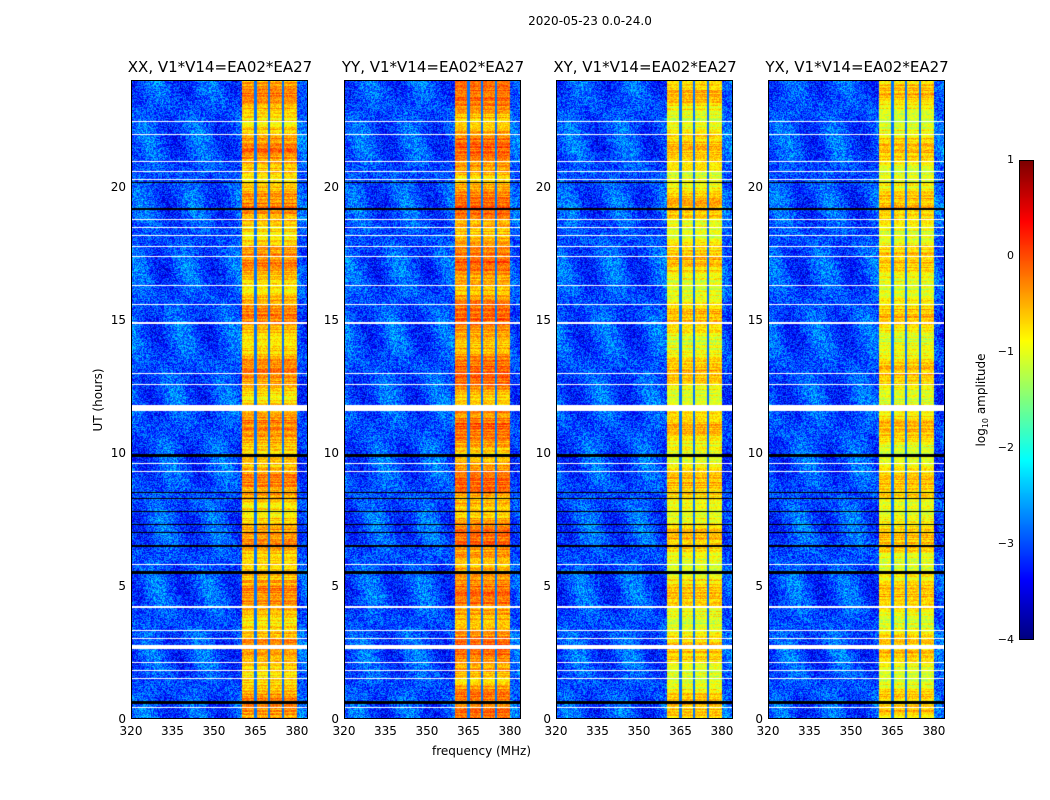 This screenshot has width=1050, height=800. What do you see at coordinates (433, 67) in the screenshot?
I see `panel-title: YY, V1*V14=EA02*EA27` at bounding box center [433, 67].